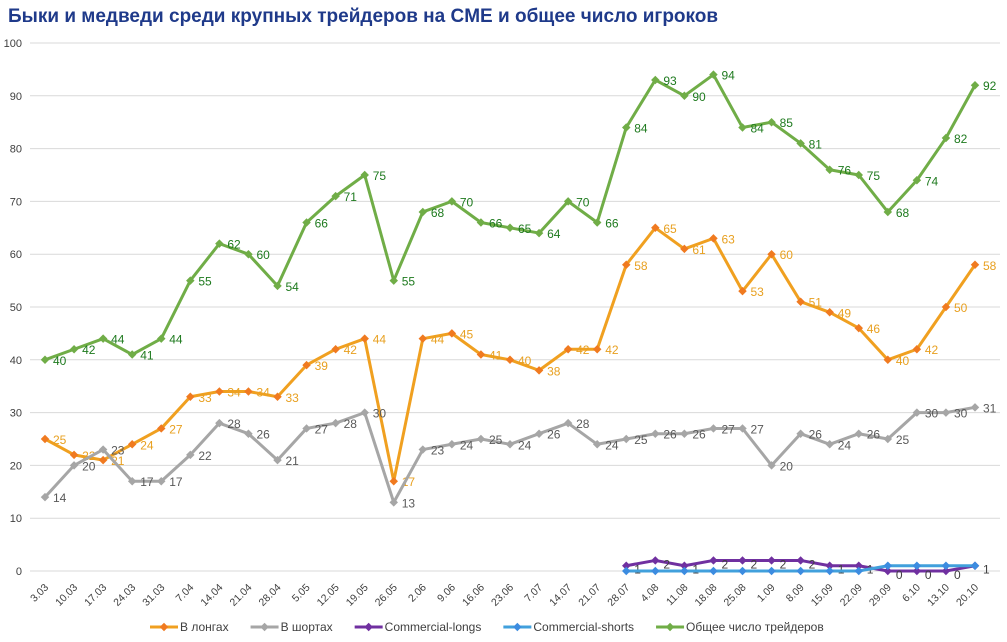 The height and width of the screenshot is (642, 1007). What do you see at coordinates (446, 593) in the screenshot?
I see `x-tick-label: 9.06` at bounding box center [446, 593].